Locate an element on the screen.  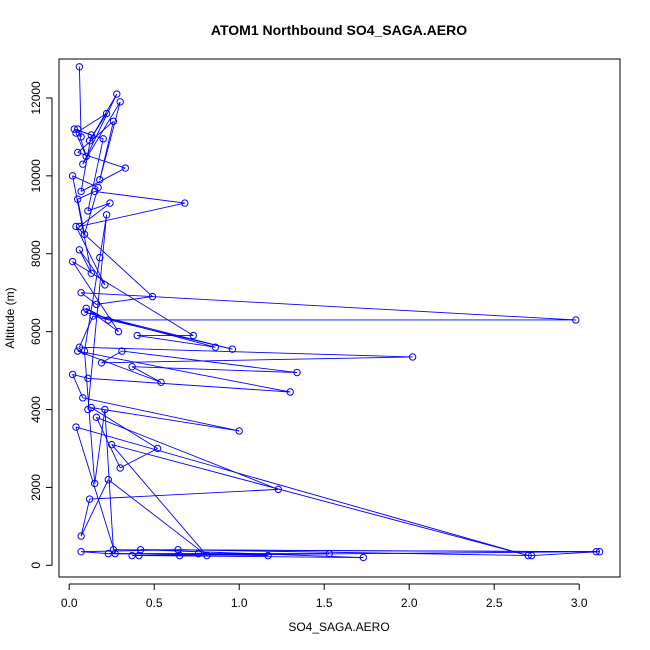
y-tick-label: 4000 is located at coordinates (36, 409).